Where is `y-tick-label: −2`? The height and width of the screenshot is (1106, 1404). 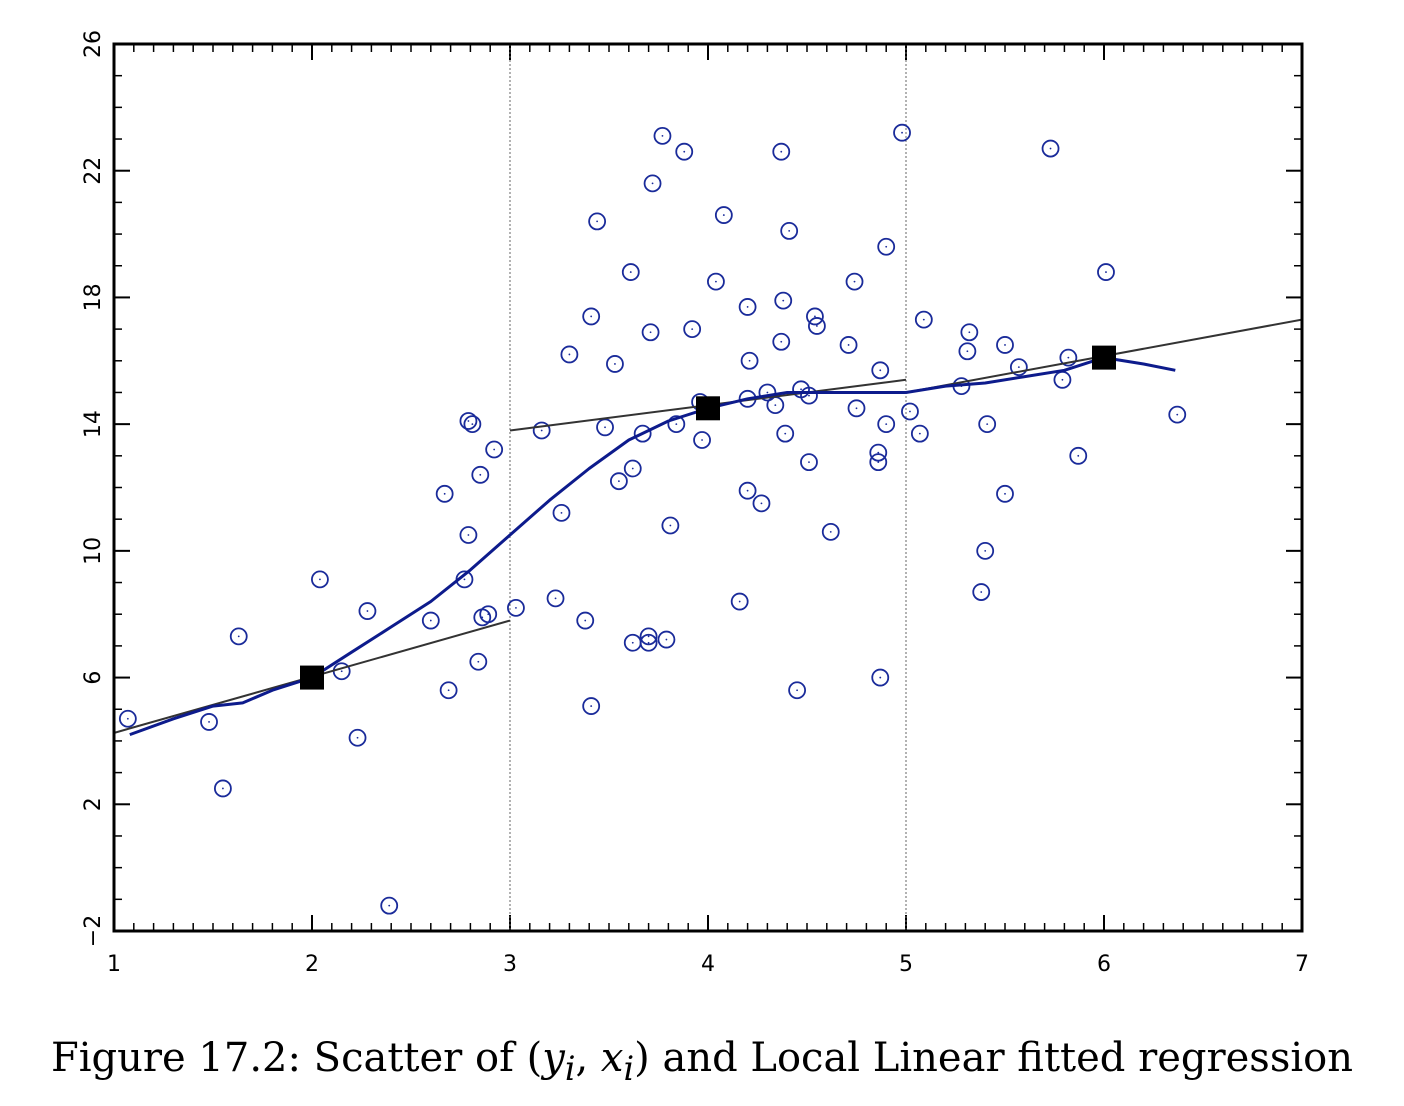
y-tick-label: −2 is located at coordinates (93, 931).